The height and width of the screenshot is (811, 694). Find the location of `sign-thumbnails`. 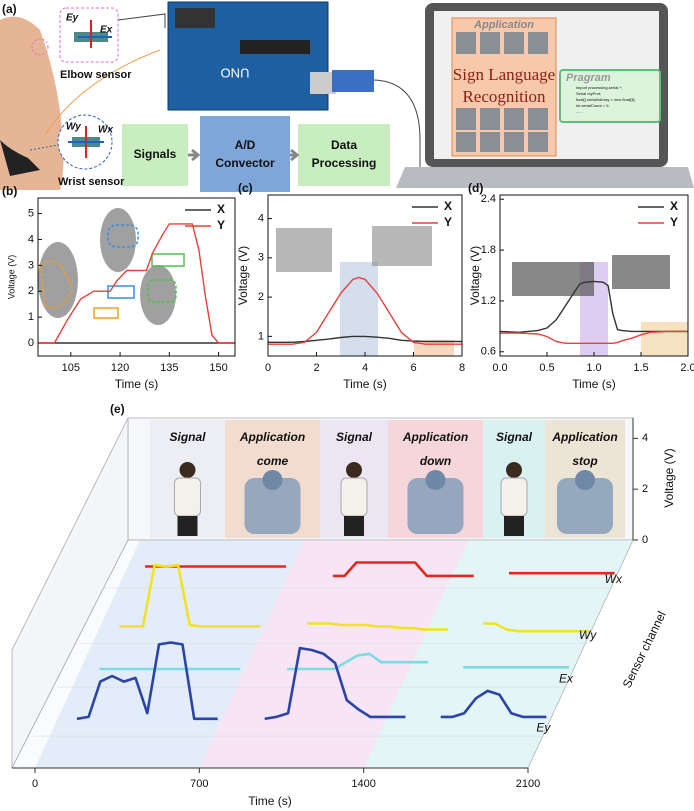

sign-thumbnails is located at coordinates (502, 92).